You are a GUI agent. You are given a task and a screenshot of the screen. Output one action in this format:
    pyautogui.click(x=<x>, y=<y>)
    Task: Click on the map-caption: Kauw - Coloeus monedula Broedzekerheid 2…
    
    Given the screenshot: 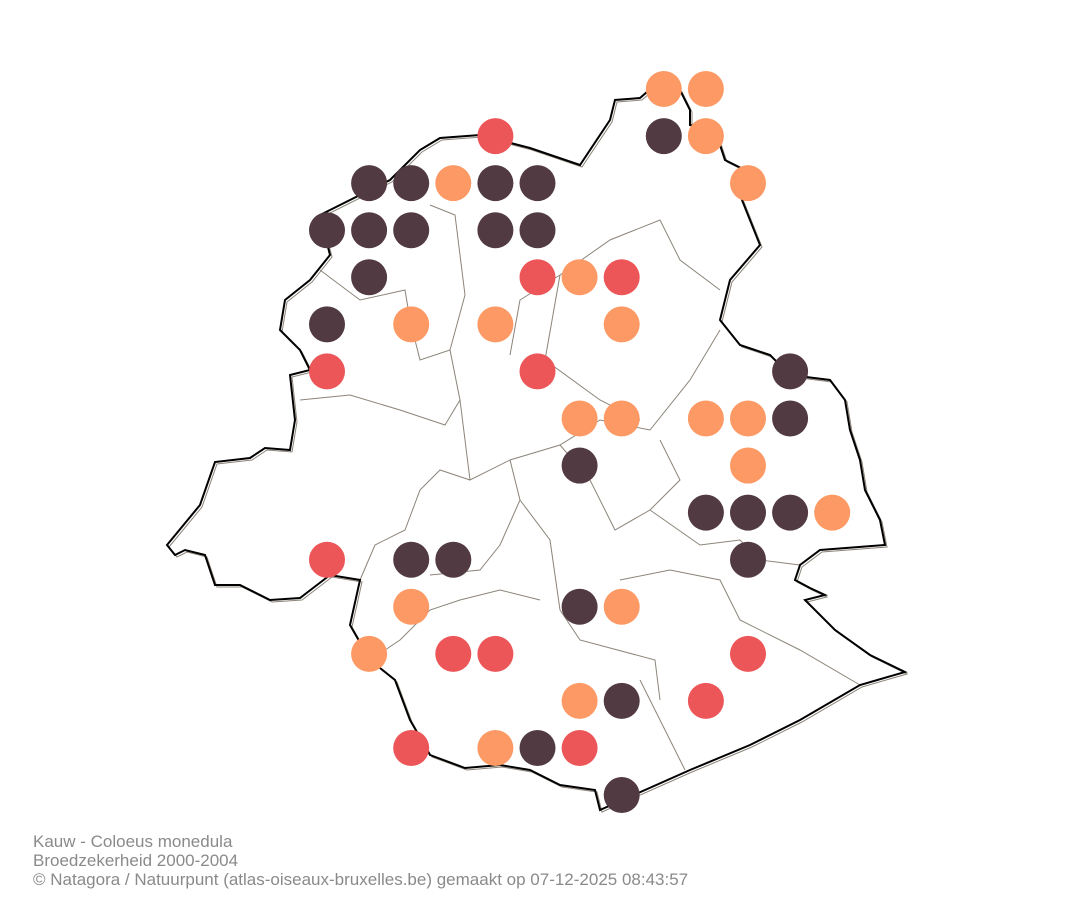 What is the action you would take?
    pyautogui.click(x=360, y=860)
    